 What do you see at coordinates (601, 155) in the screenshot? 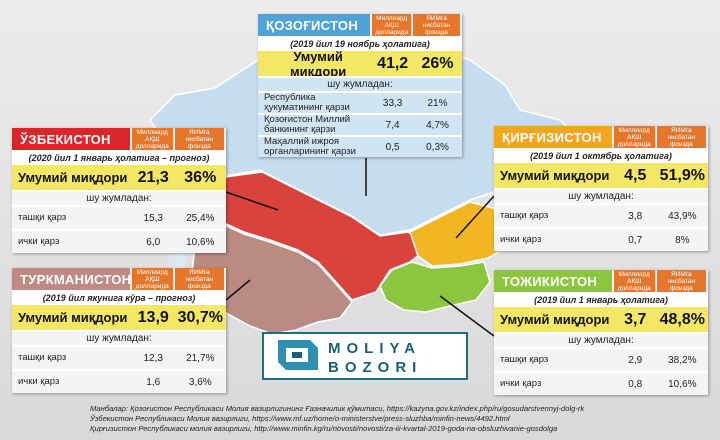
I see `date-note: (2019 йил 1 октябрь ҳолатига)` at bounding box center [601, 155].